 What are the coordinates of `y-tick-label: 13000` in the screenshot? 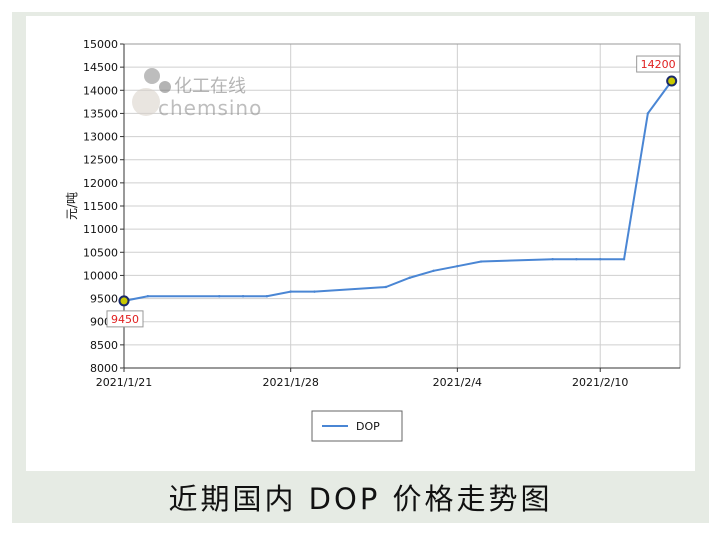 It's located at (100, 137).